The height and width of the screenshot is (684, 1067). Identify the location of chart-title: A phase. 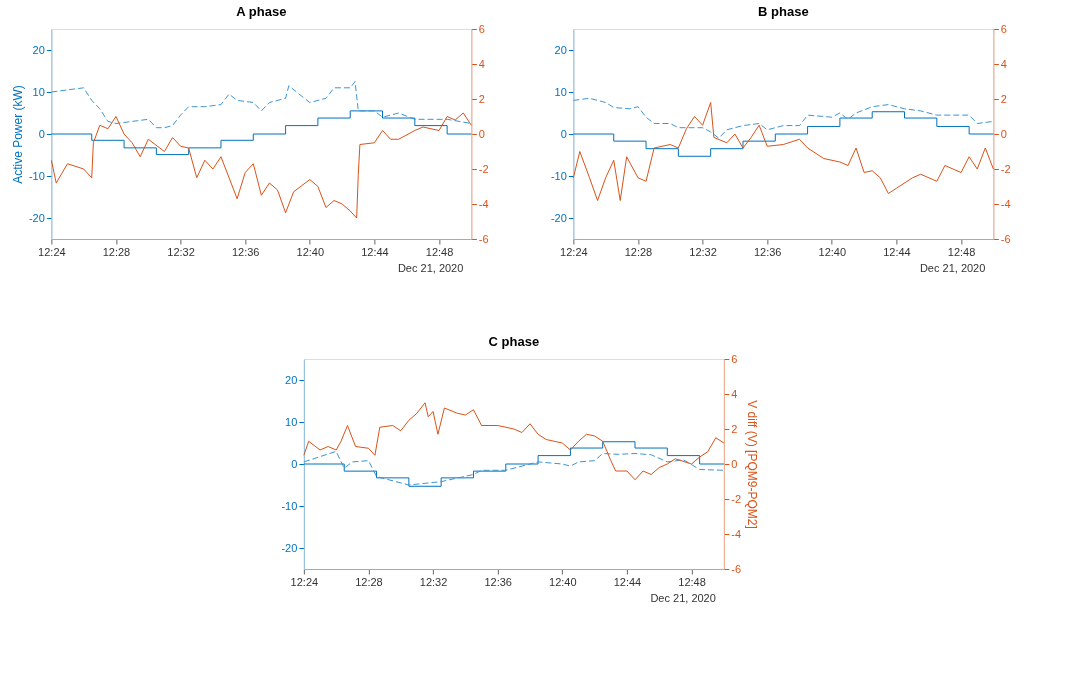
(261, 11).